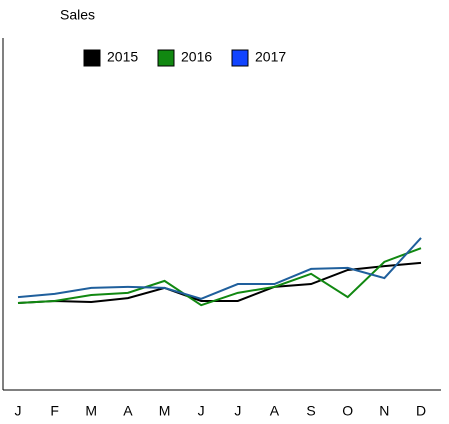 Image resolution: width=449 pixels, height=424 pixels. Describe the element at coordinates (122, 57) in the screenshot. I see `legend-label: 2015` at that location.